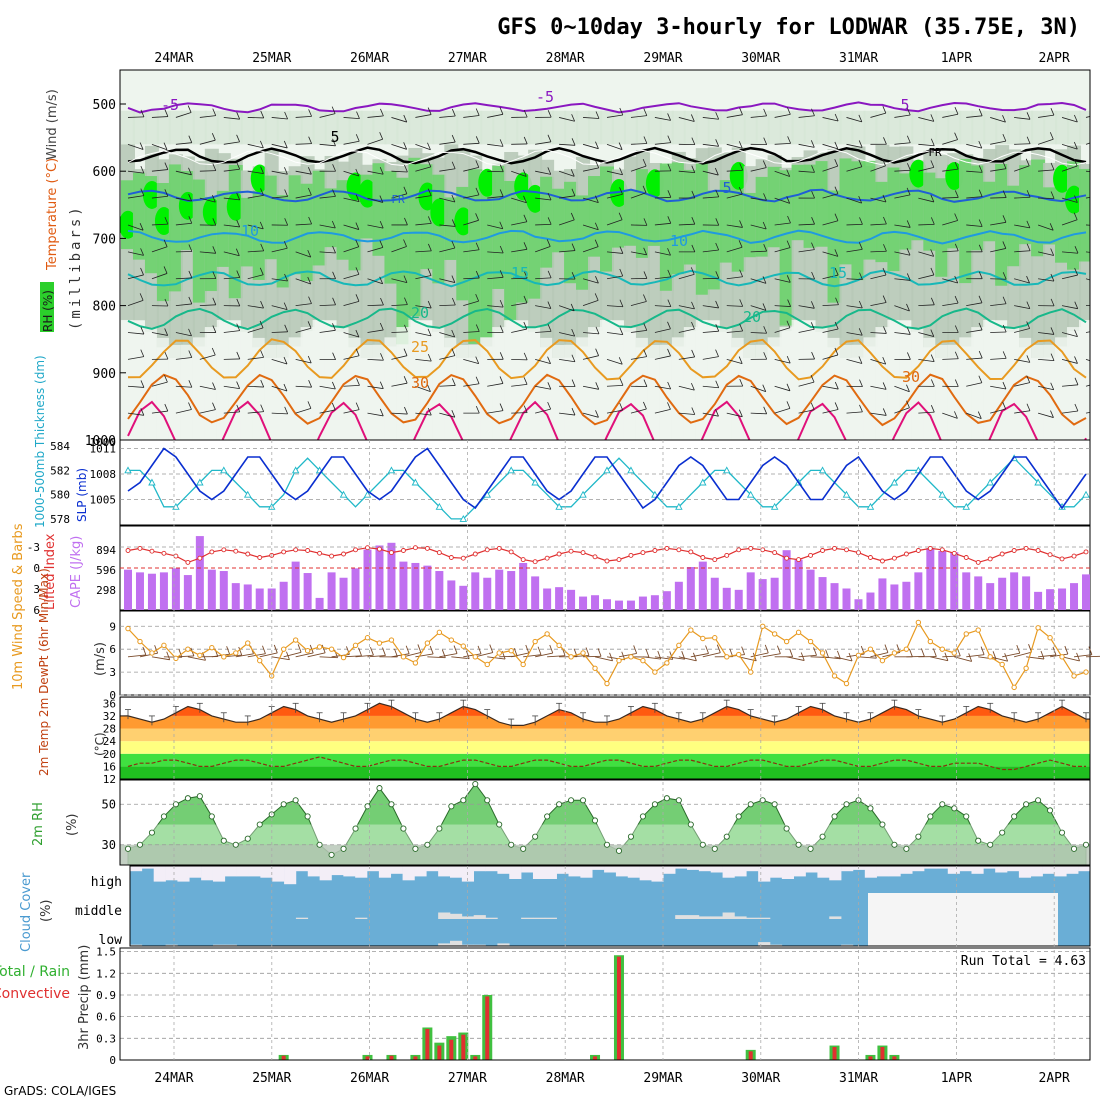 The width and height of the screenshot is (1100, 1100). What do you see at coordinates (302, 918) in the screenshot?
I see `cloud-gap` at bounding box center [302, 918].